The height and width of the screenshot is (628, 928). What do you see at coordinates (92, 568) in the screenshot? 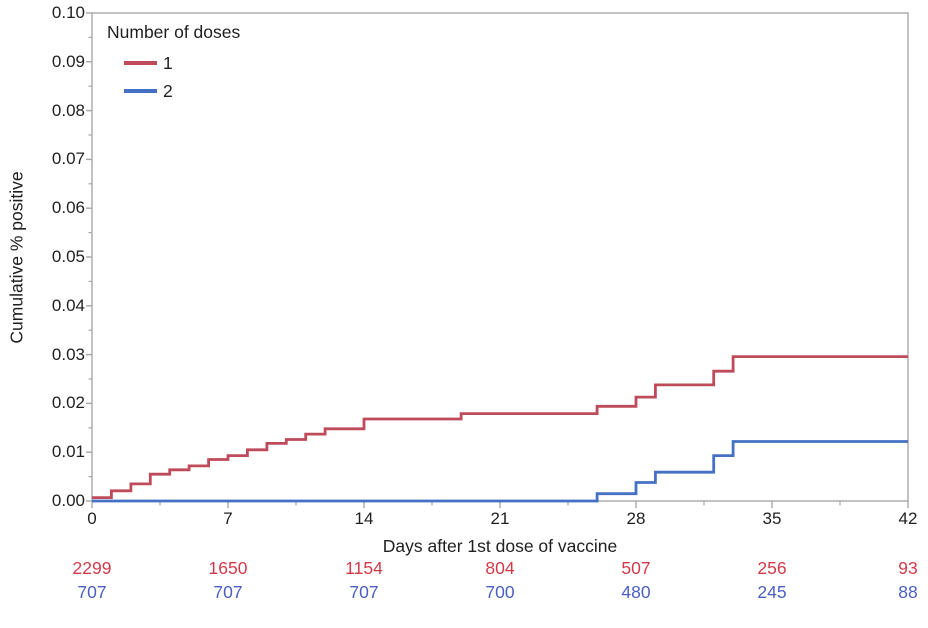
I see `at-risk-count-dose-1: 2299` at bounding box center [92, 568].